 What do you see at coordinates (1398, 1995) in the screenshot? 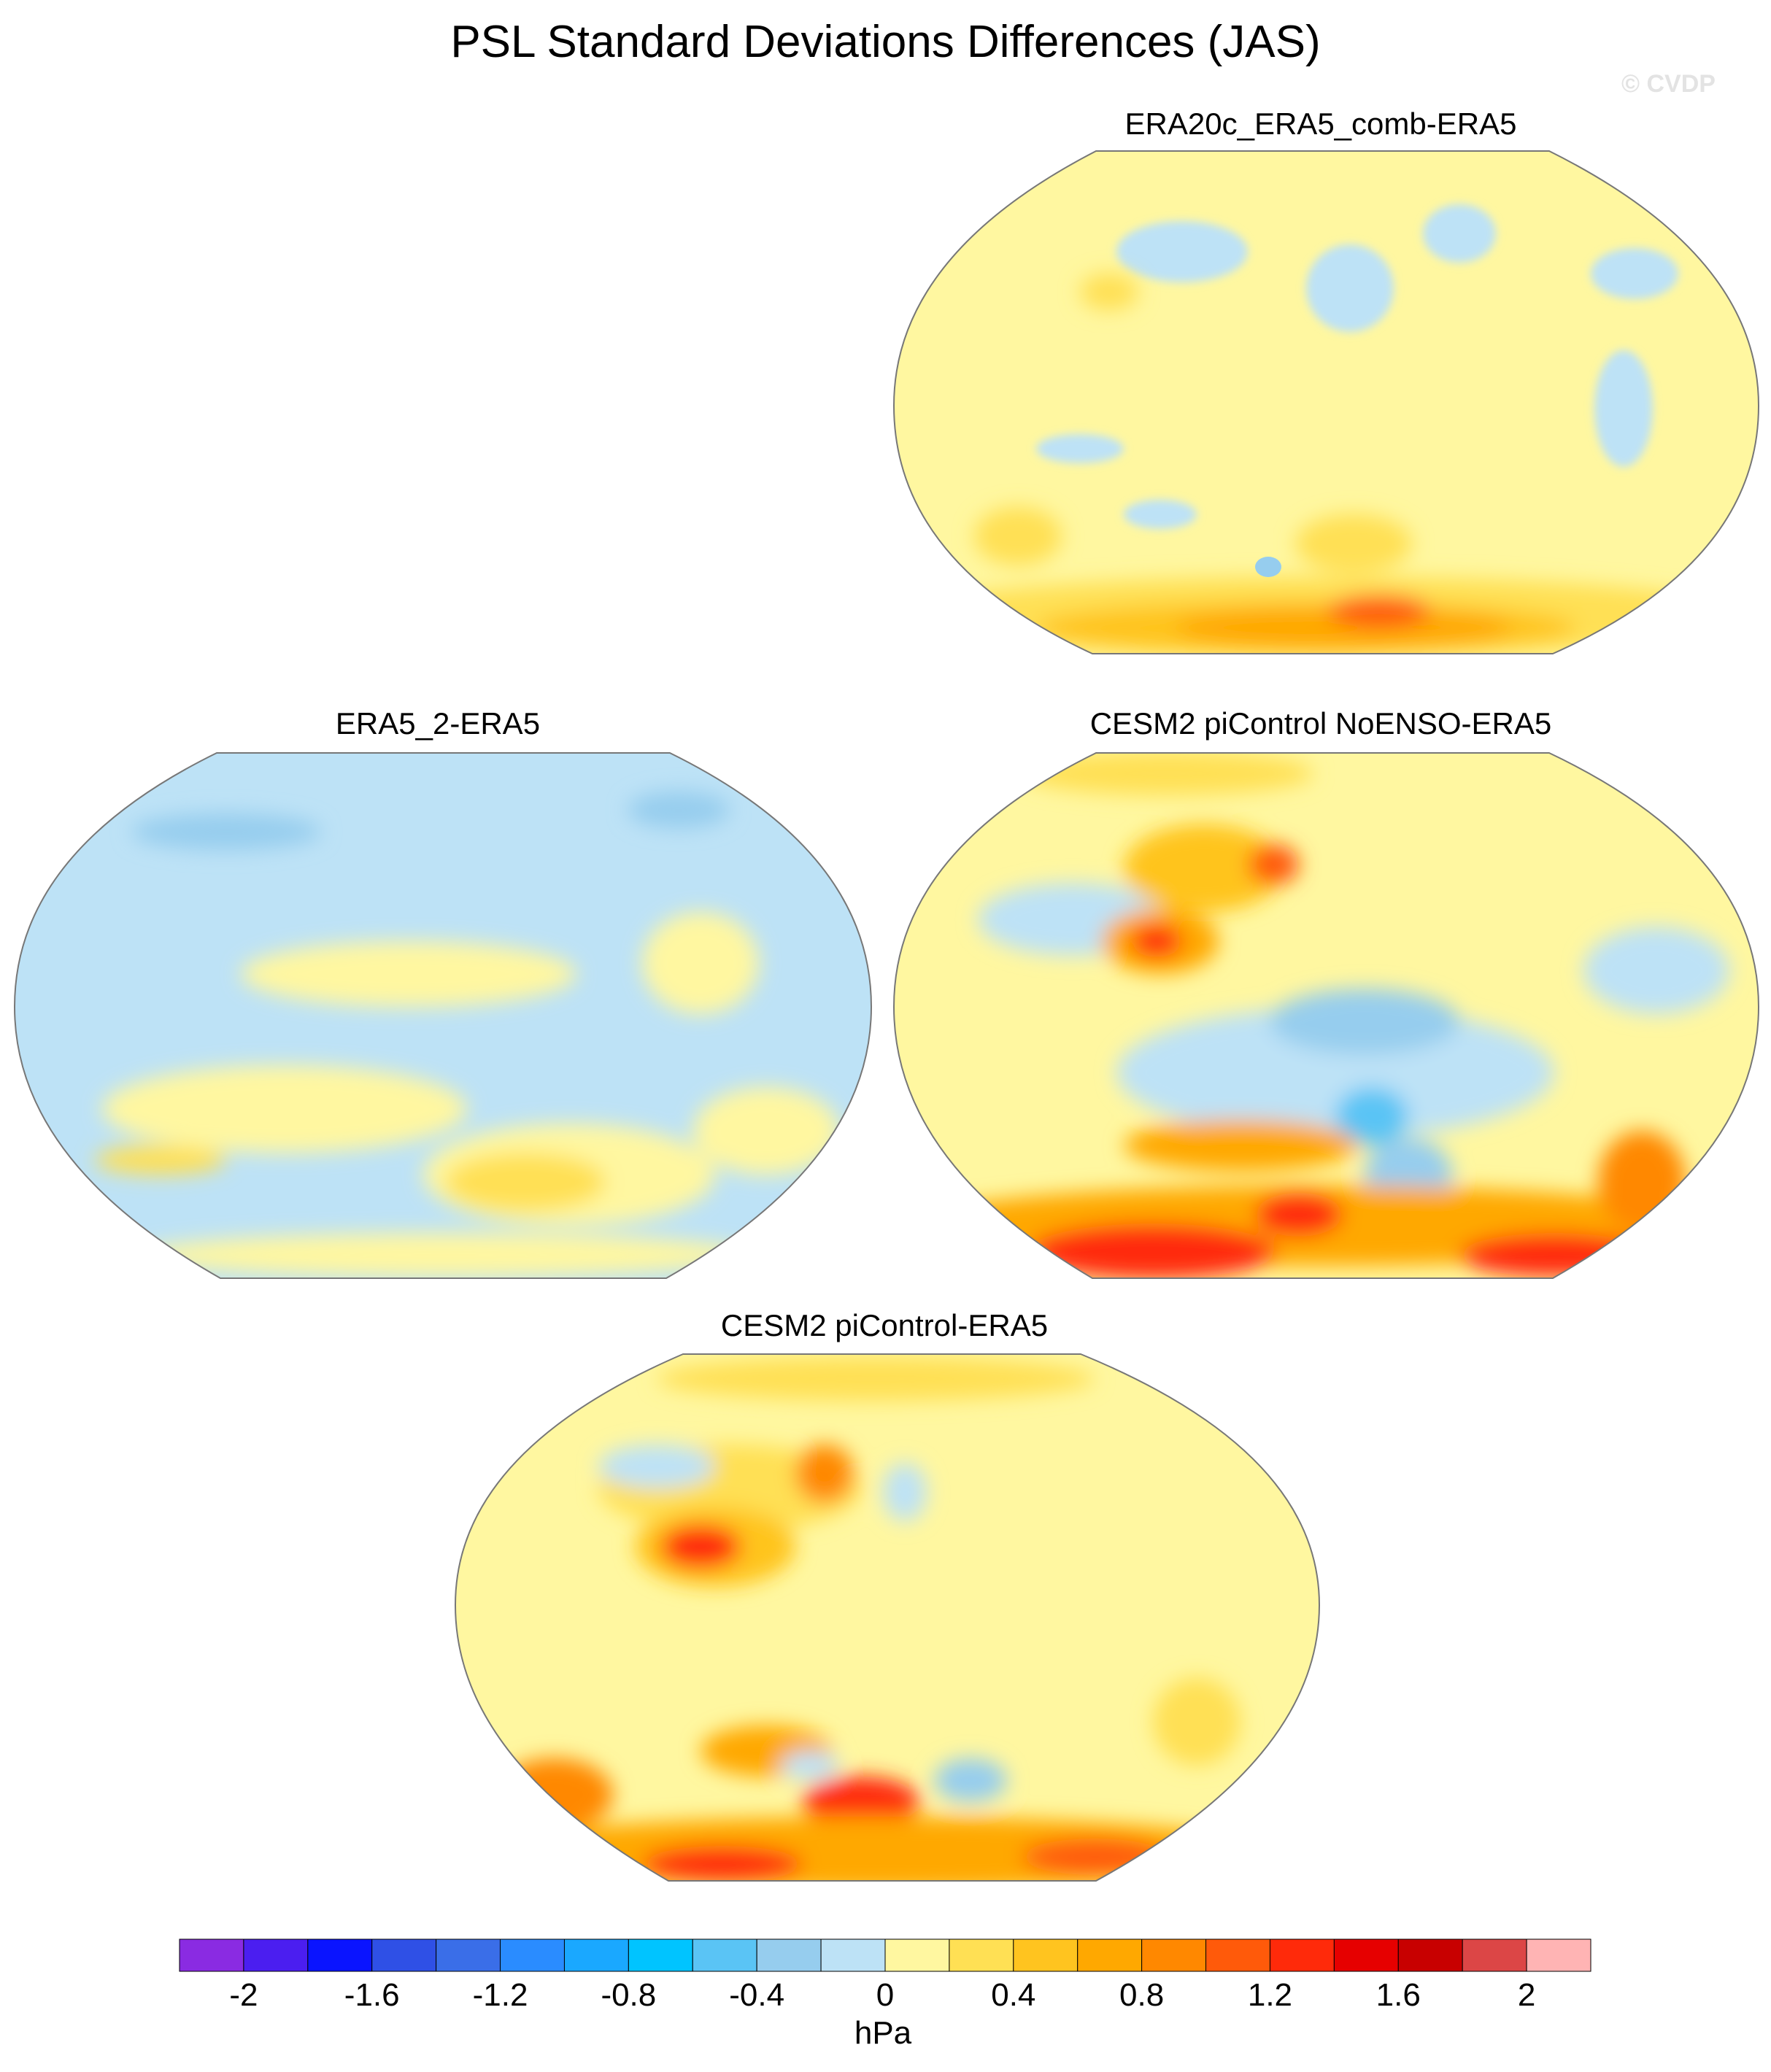
I see `colorbar-tick-label: 1.6` at bounding box center [1398, 1995].